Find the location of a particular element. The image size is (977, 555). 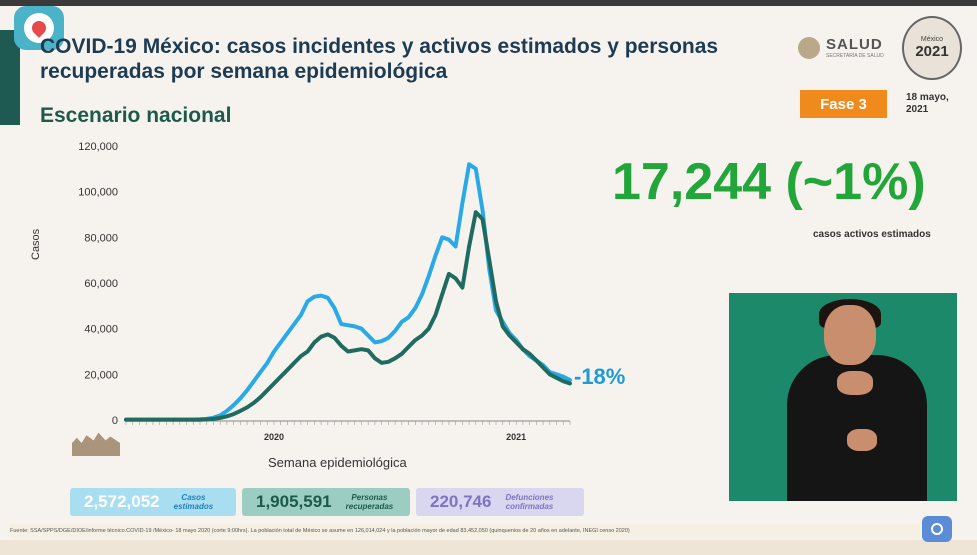

total-estimated-label-1: Casos is located at coordinates (193, 497).